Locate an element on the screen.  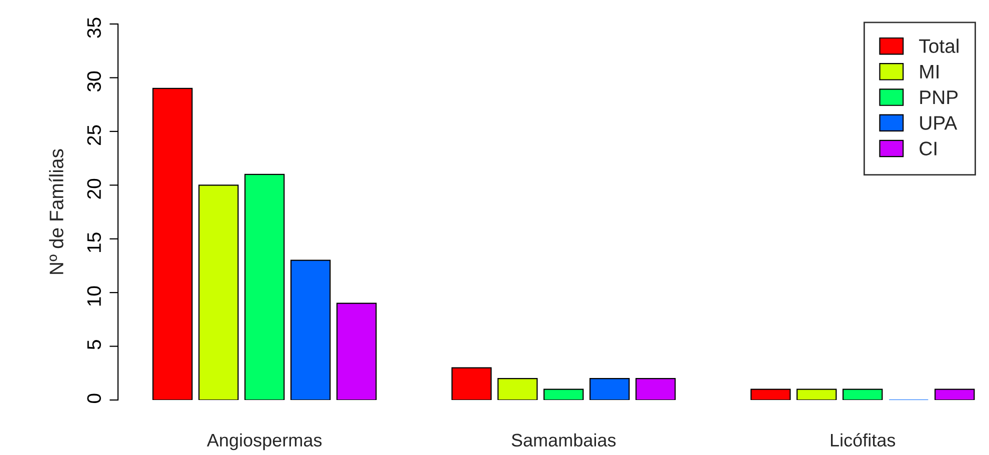
x-tick-label: Angiospermas is located at coordinates (264, 441).